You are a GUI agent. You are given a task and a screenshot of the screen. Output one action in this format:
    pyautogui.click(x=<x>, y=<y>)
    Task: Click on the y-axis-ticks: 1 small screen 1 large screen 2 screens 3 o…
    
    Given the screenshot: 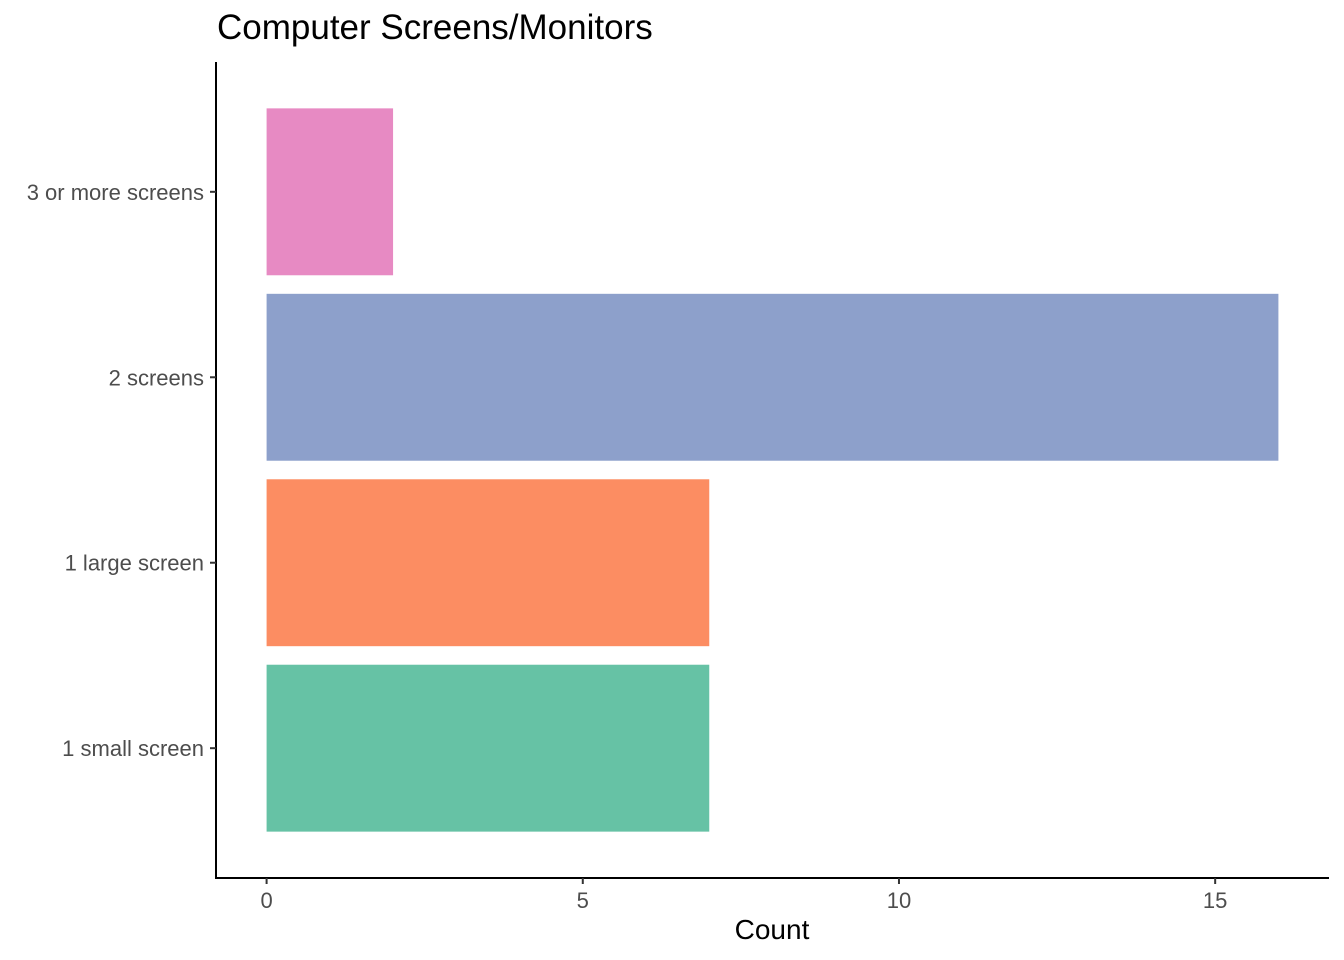 What is the action you would take?
    pyautogui.click(x=121, y=470)
    